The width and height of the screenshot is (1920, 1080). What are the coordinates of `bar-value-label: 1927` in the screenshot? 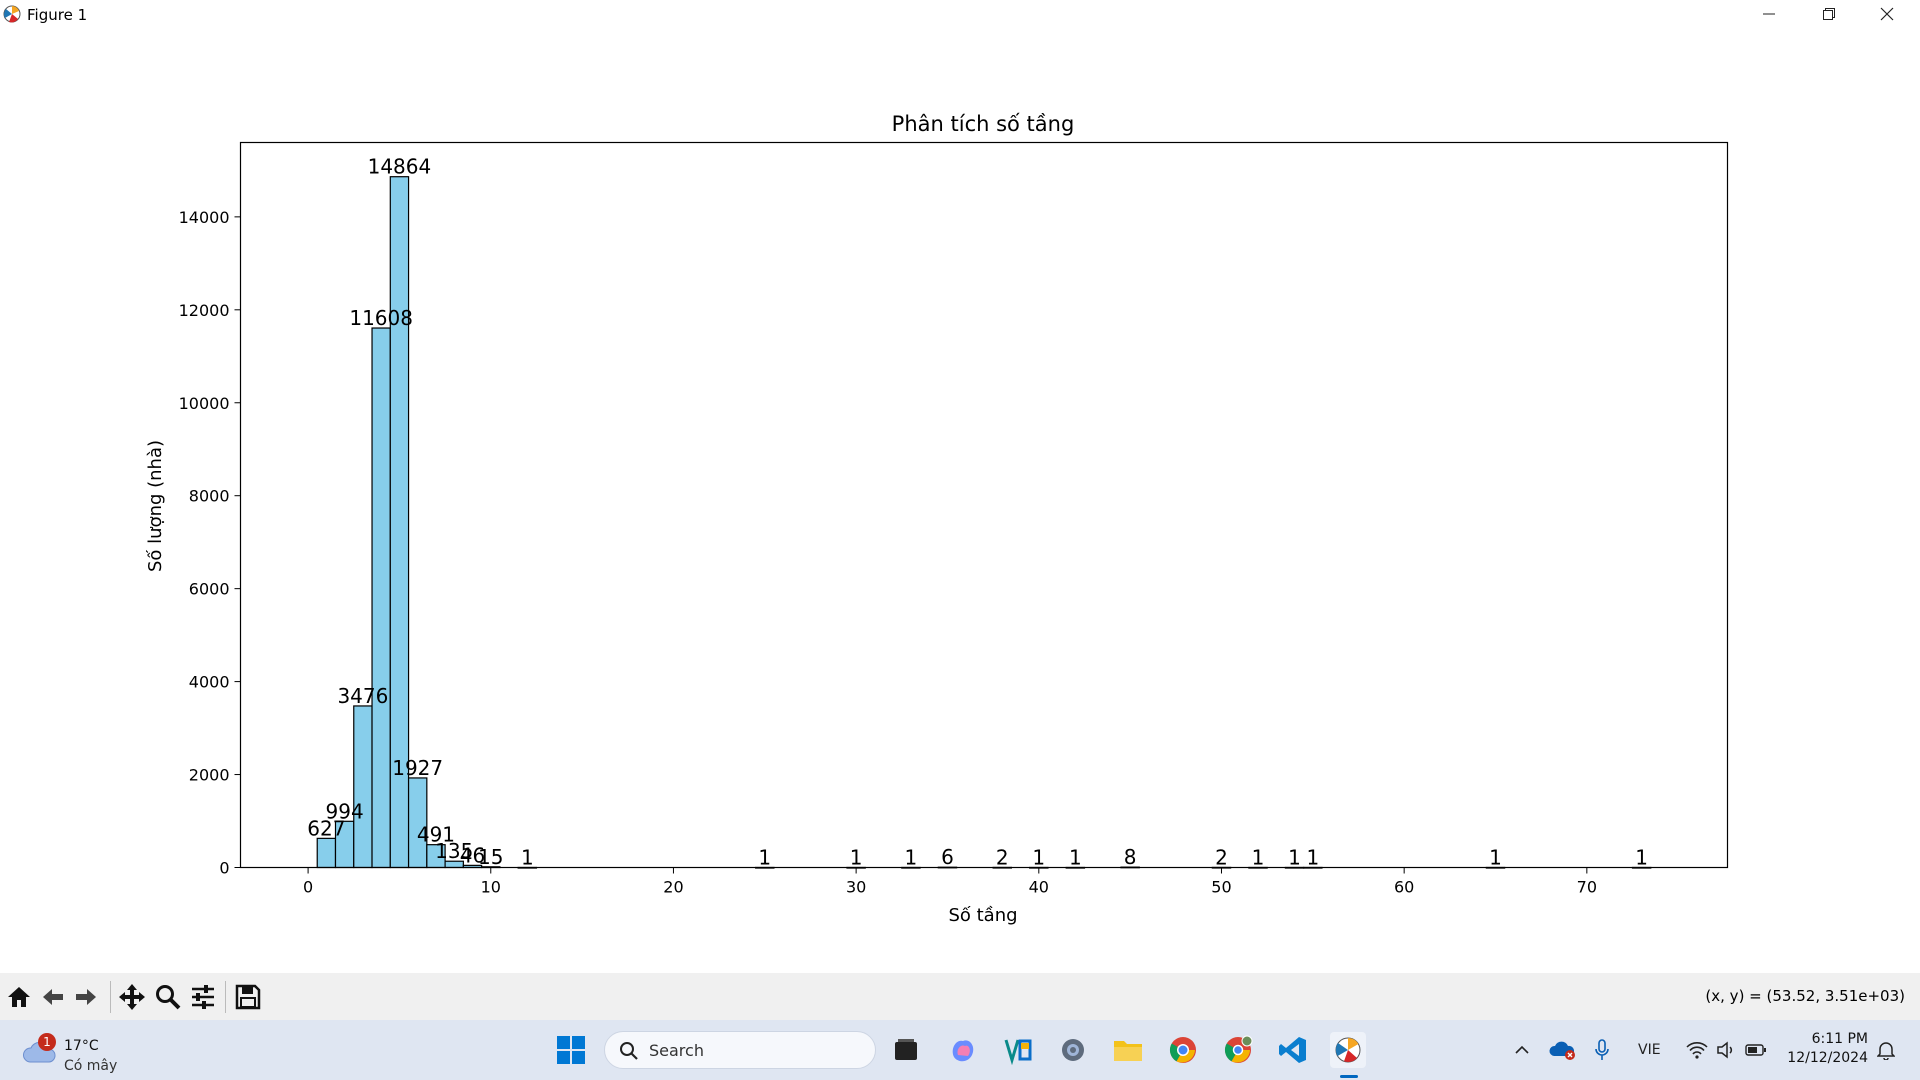 It's located at (417, 768).